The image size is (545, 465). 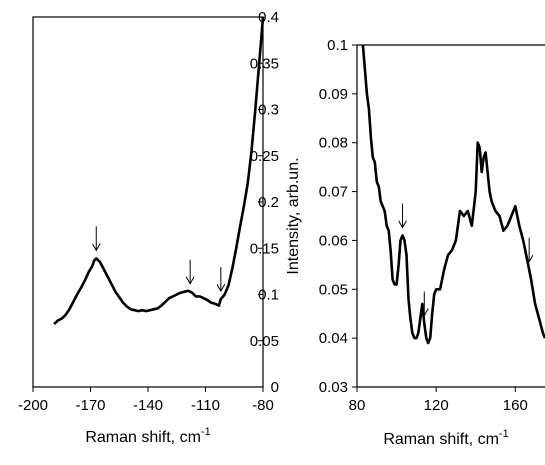 What do you see at coordinates (148, 405) in the screenshot?
I see `x-tick-label: -140` at bounding box center [148, 405].